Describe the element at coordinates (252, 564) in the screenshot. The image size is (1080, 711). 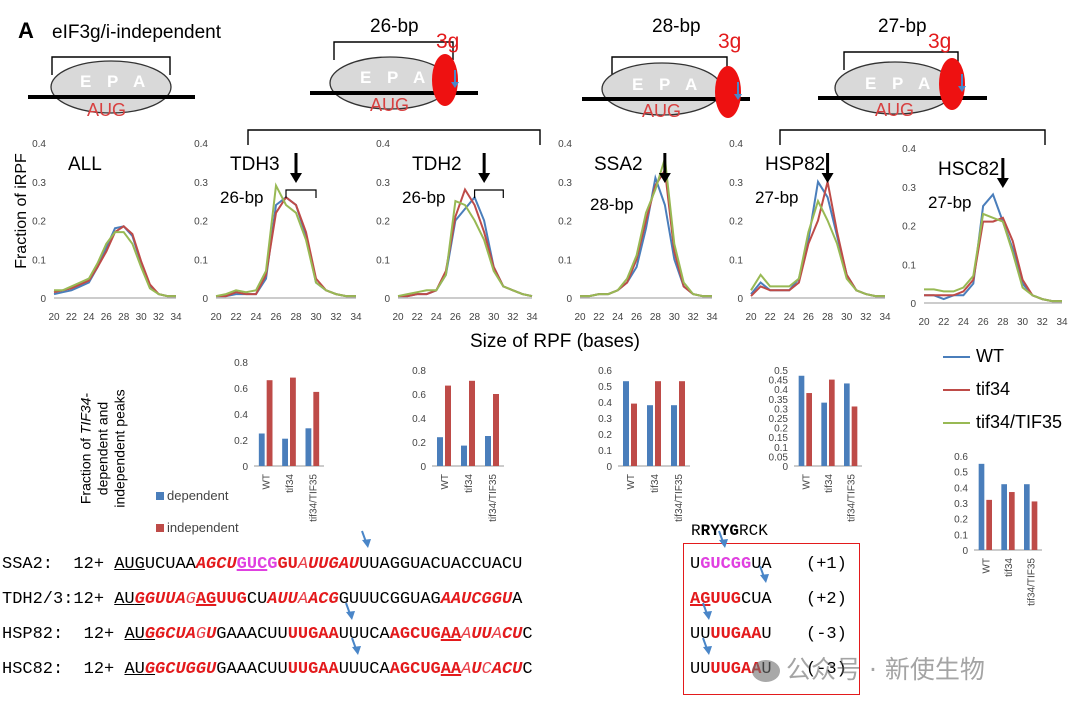
I see `seq-magenta: GUC` at that location.